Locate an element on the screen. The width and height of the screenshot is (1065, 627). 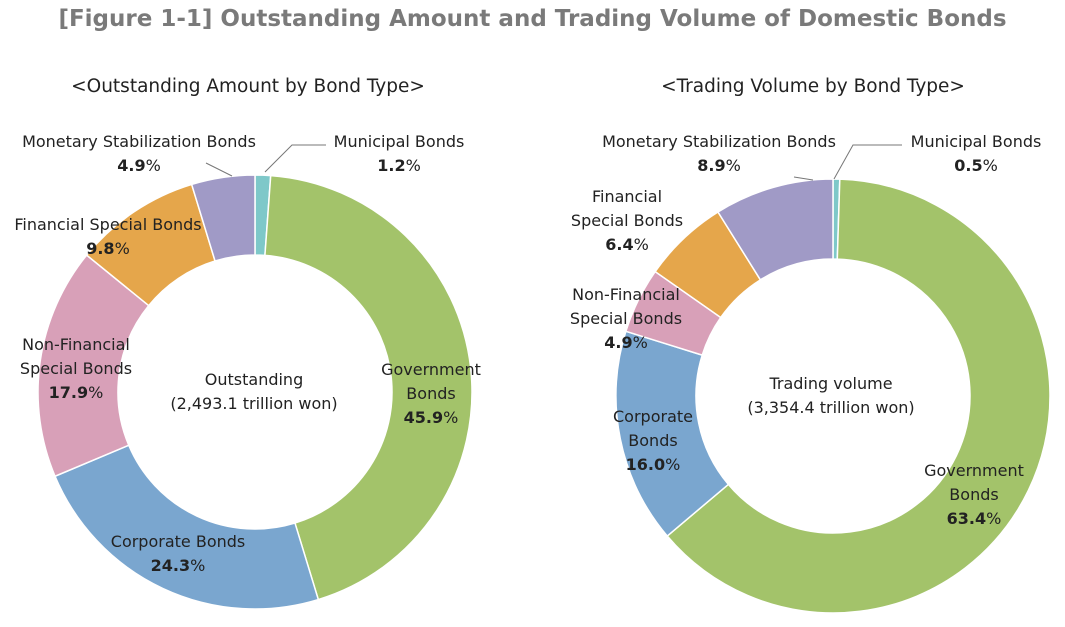
label-government-bonds: Government Bonds 63.4% is located at coordinates (974, 494).